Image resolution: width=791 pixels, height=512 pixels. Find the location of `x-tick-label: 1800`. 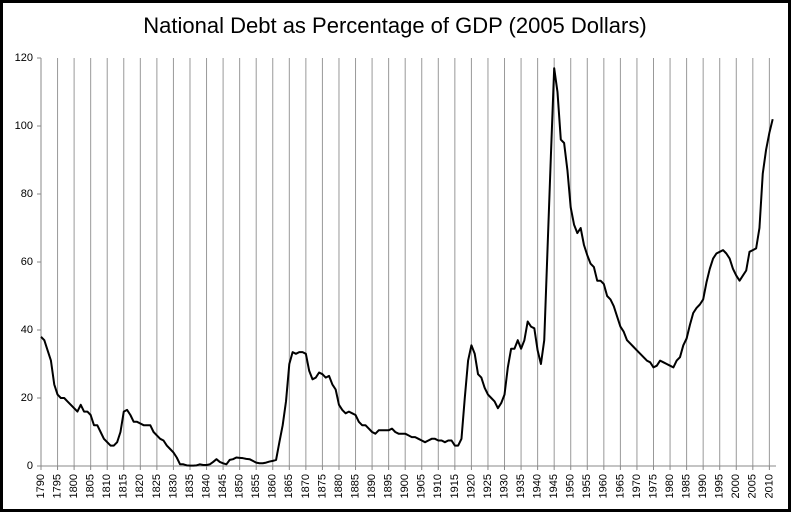

x-tick-label: 1800 is located at coordinates (74, 486).